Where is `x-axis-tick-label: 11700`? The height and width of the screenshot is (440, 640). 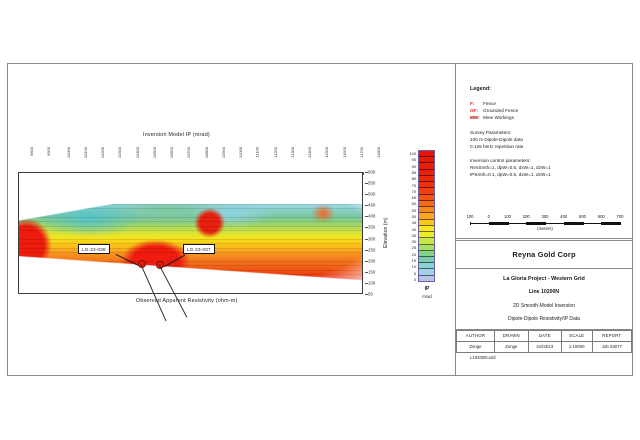 x-axis-tick-label: 11700 is located at coordinates (361, 152).